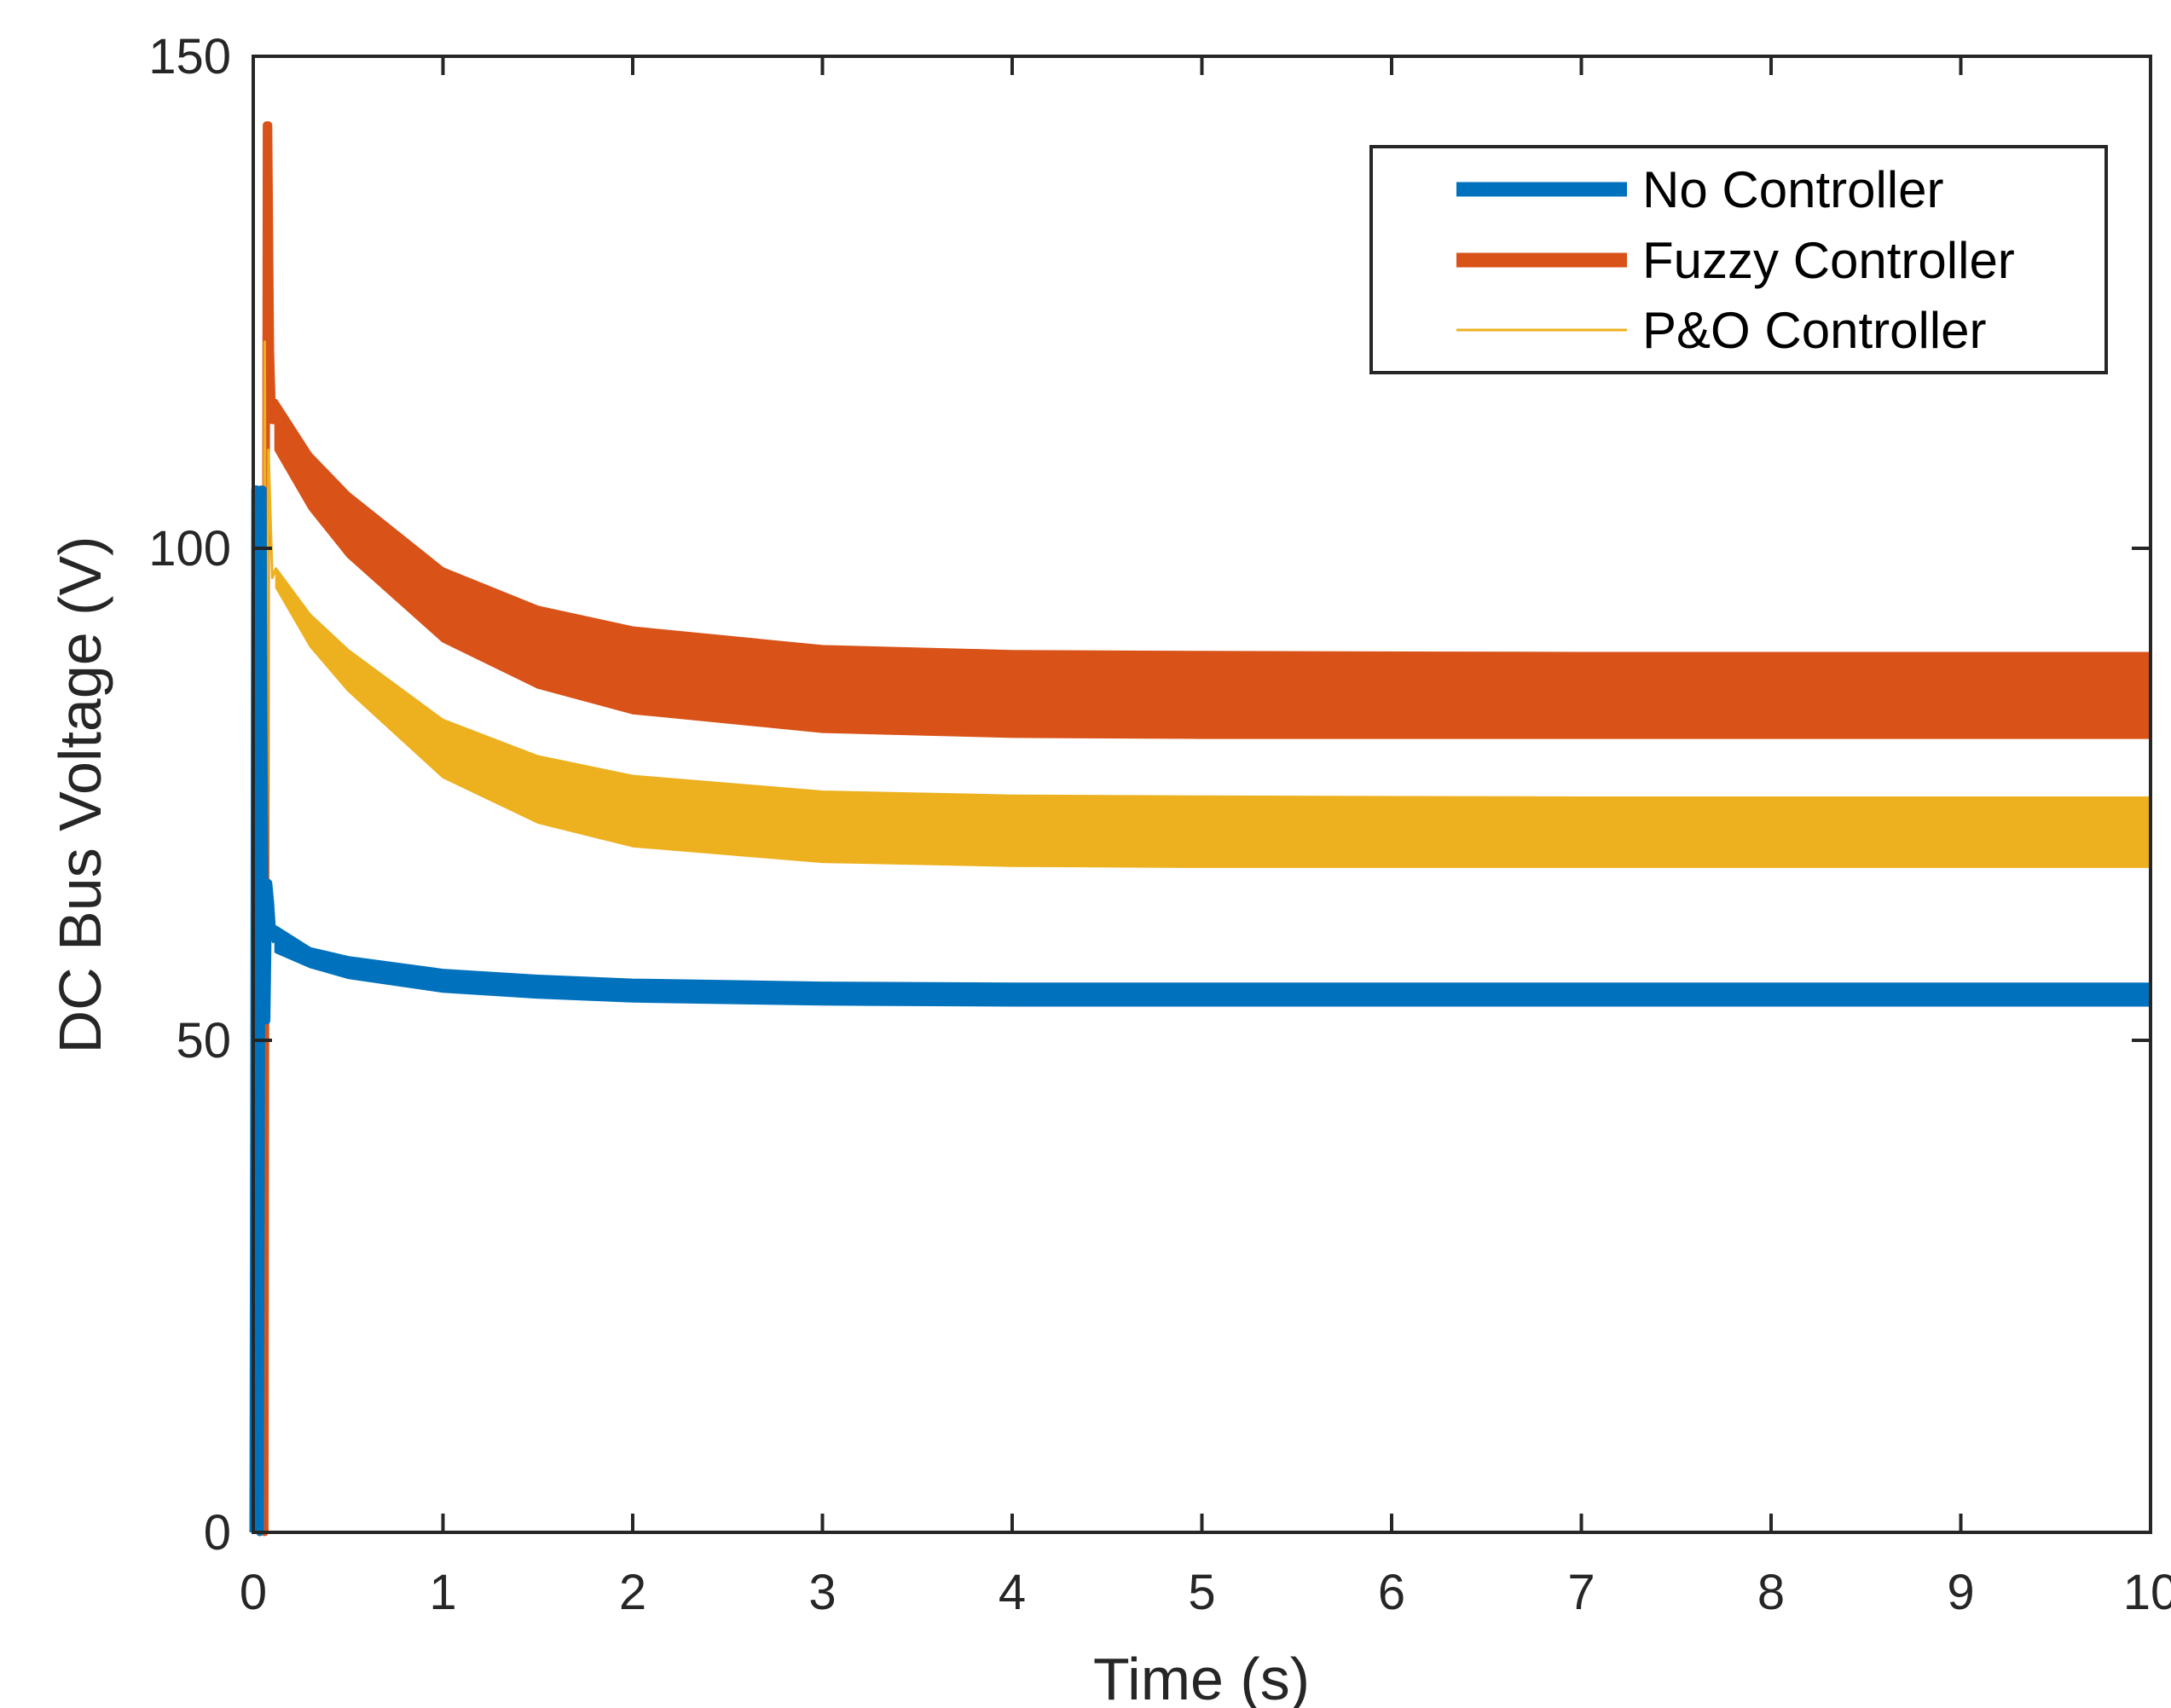 The height and width of the screenshot is (1708, 2171). What do you see at coordinates (203, 1040) in the screenshot?
I see `y-tick-label: 50` at bounding box center [203, 1040].